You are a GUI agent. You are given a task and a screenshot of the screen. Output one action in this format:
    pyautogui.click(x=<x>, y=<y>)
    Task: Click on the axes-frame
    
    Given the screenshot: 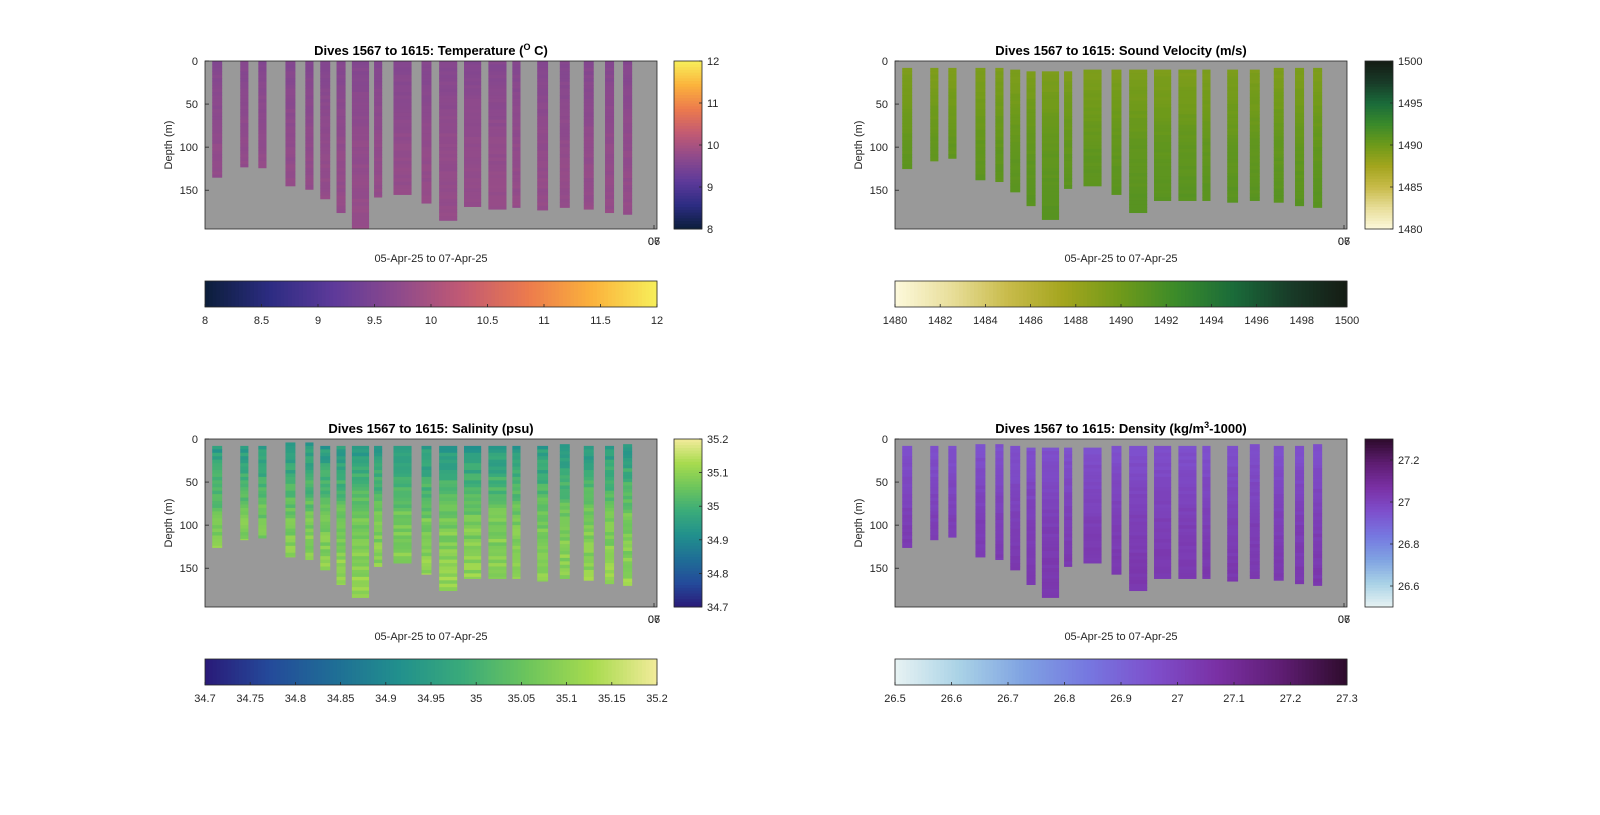 What is the action you would take?
    pyautogui.click(x=431, y=145)
    